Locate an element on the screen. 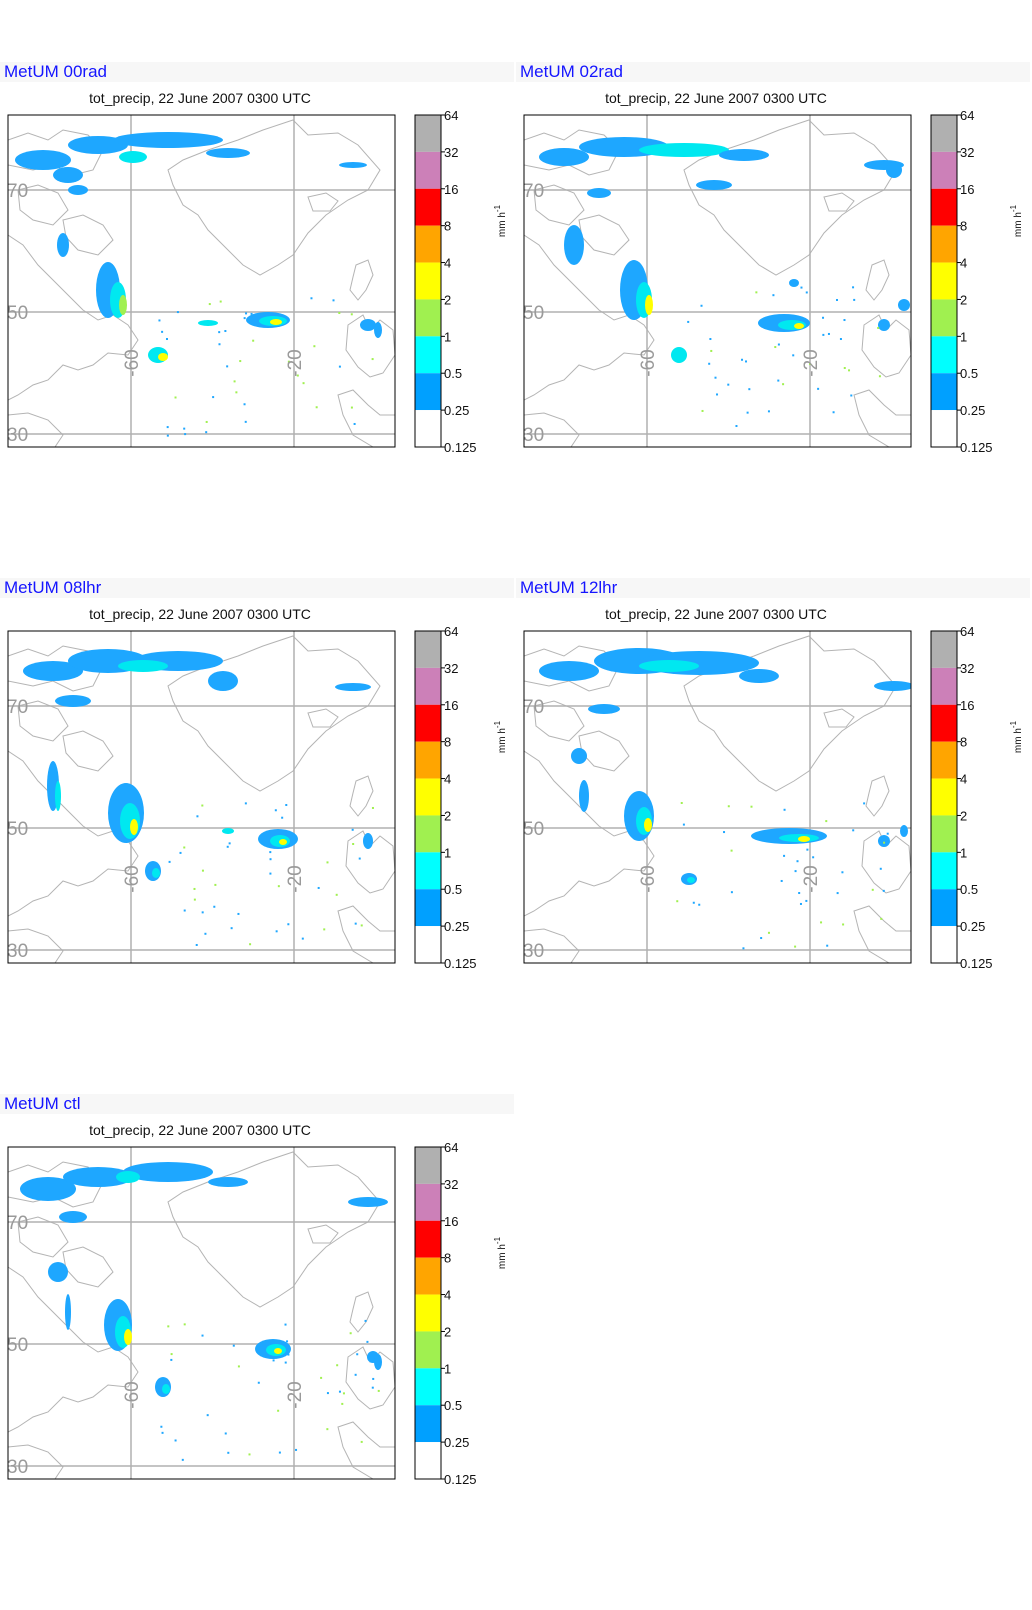 This screenshot has height=1610, width=1032. precip-area-intense is located at coordinates (648, 825).